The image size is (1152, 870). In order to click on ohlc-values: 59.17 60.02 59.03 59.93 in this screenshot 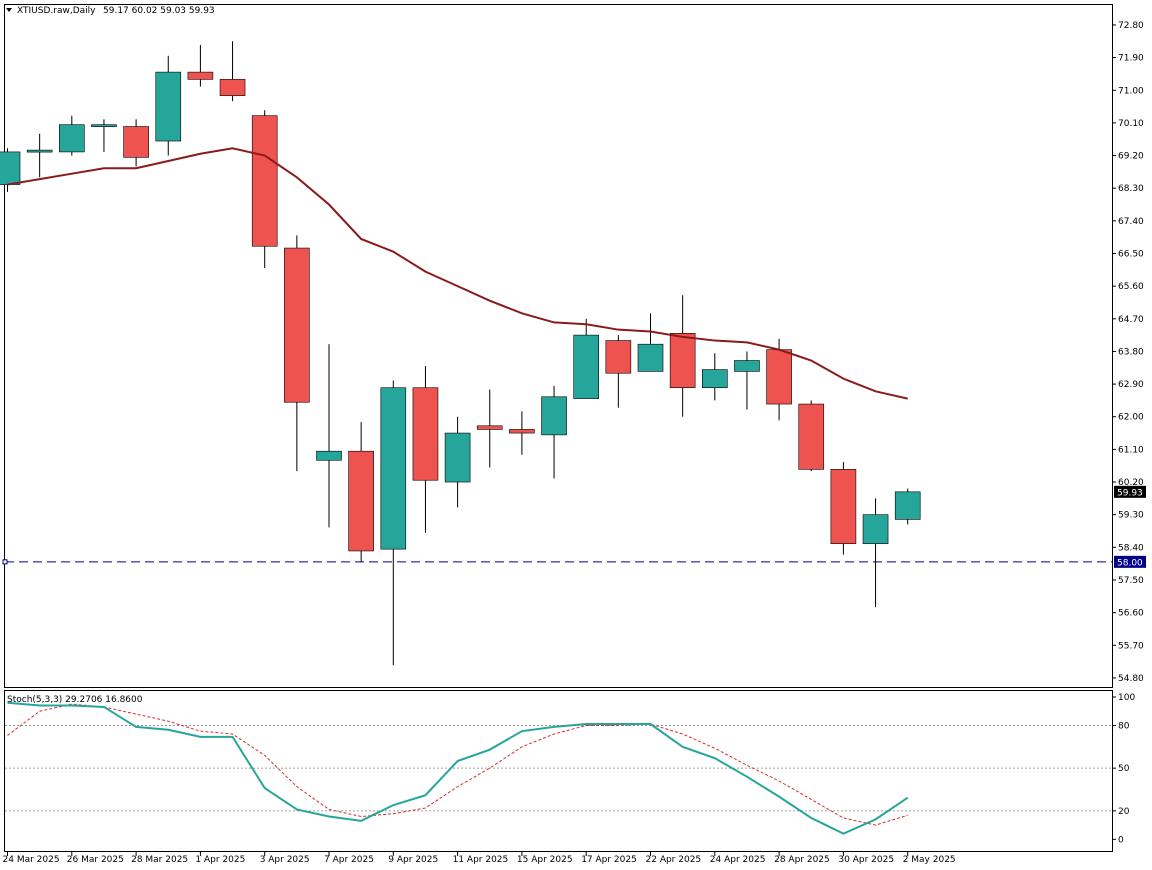, I will do `click(159, 11)`.